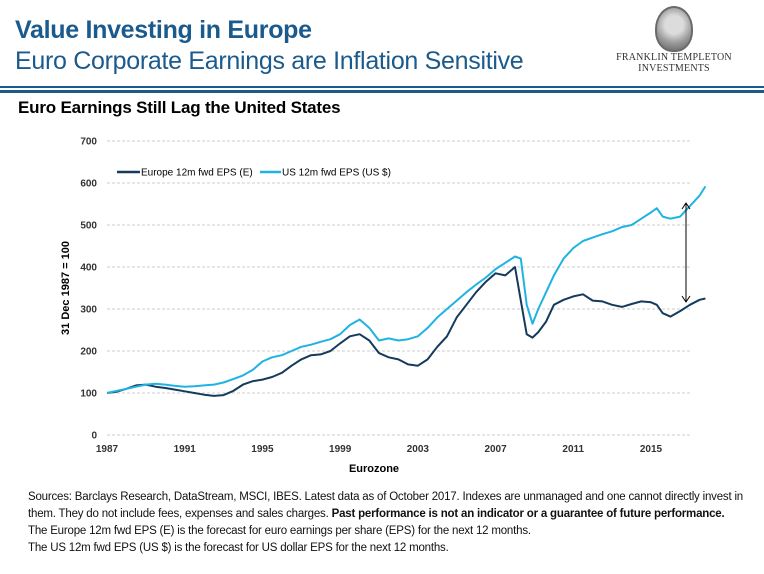  What do you see at coordinates (674, 29) in the screenshot?
I see `benjamin-franklin-portrait-icon` at bounding box center [674, 29].